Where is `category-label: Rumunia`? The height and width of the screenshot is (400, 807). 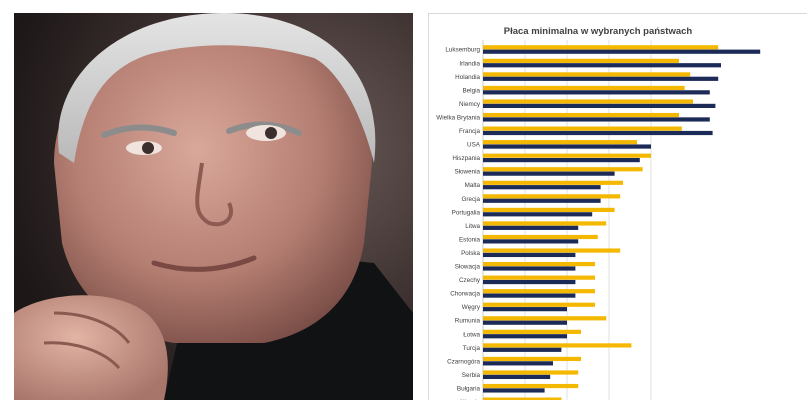
category-label: Rumunia is located at coordinates (468, 321).